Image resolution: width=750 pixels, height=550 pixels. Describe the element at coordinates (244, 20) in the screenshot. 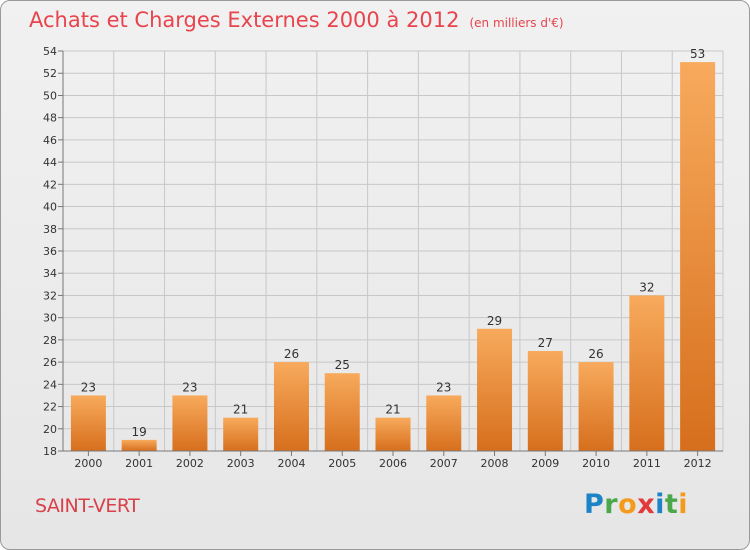

I see `title-text: Achats et Charges Externes 2000 à 2012` at that location.